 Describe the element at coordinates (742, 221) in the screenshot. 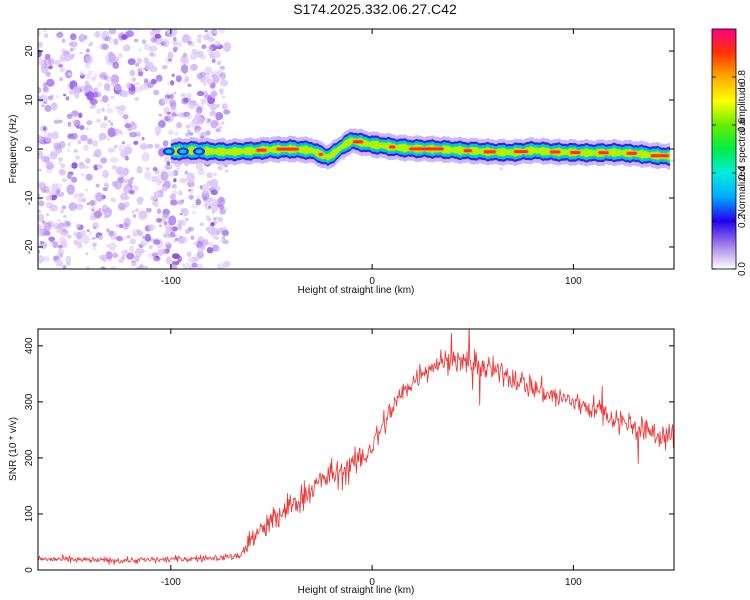

I see `colorbar-tick-label: 0.2` at that location.